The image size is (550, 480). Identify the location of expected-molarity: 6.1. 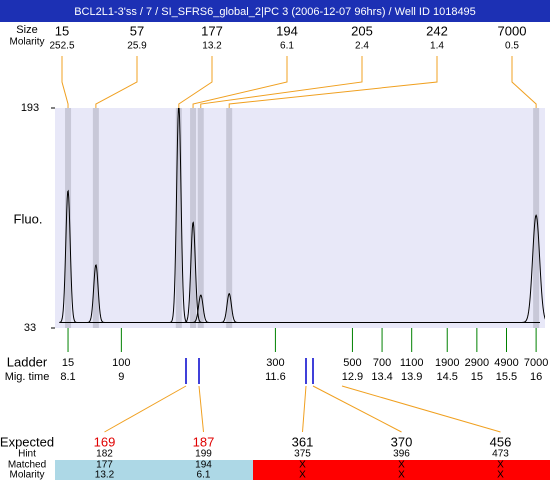
(204, 475).